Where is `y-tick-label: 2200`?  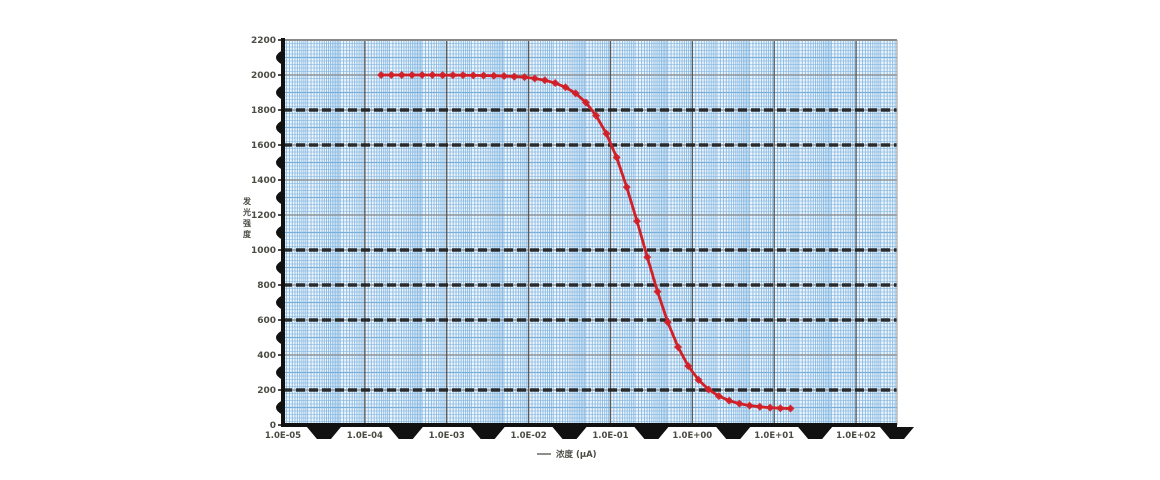
y-tick-label: 2200 is located at coordinates (263, 41).